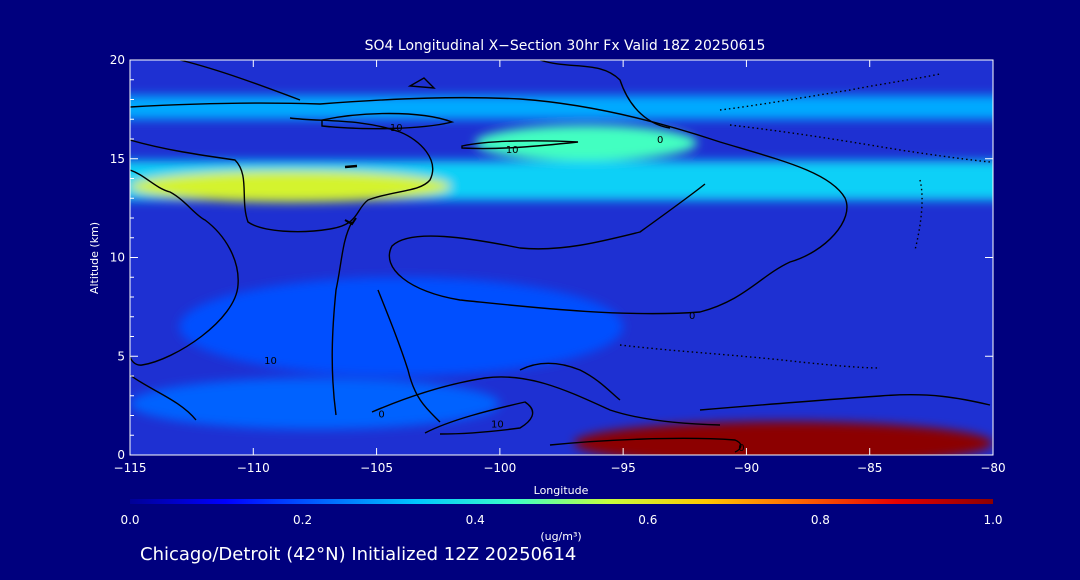 The height and width of the screenshot is (580, 1080). What do you see at coordinates (622, 468) in the screenshot?
I see `x-tick-label: −95` at bounding box center [622, 468].